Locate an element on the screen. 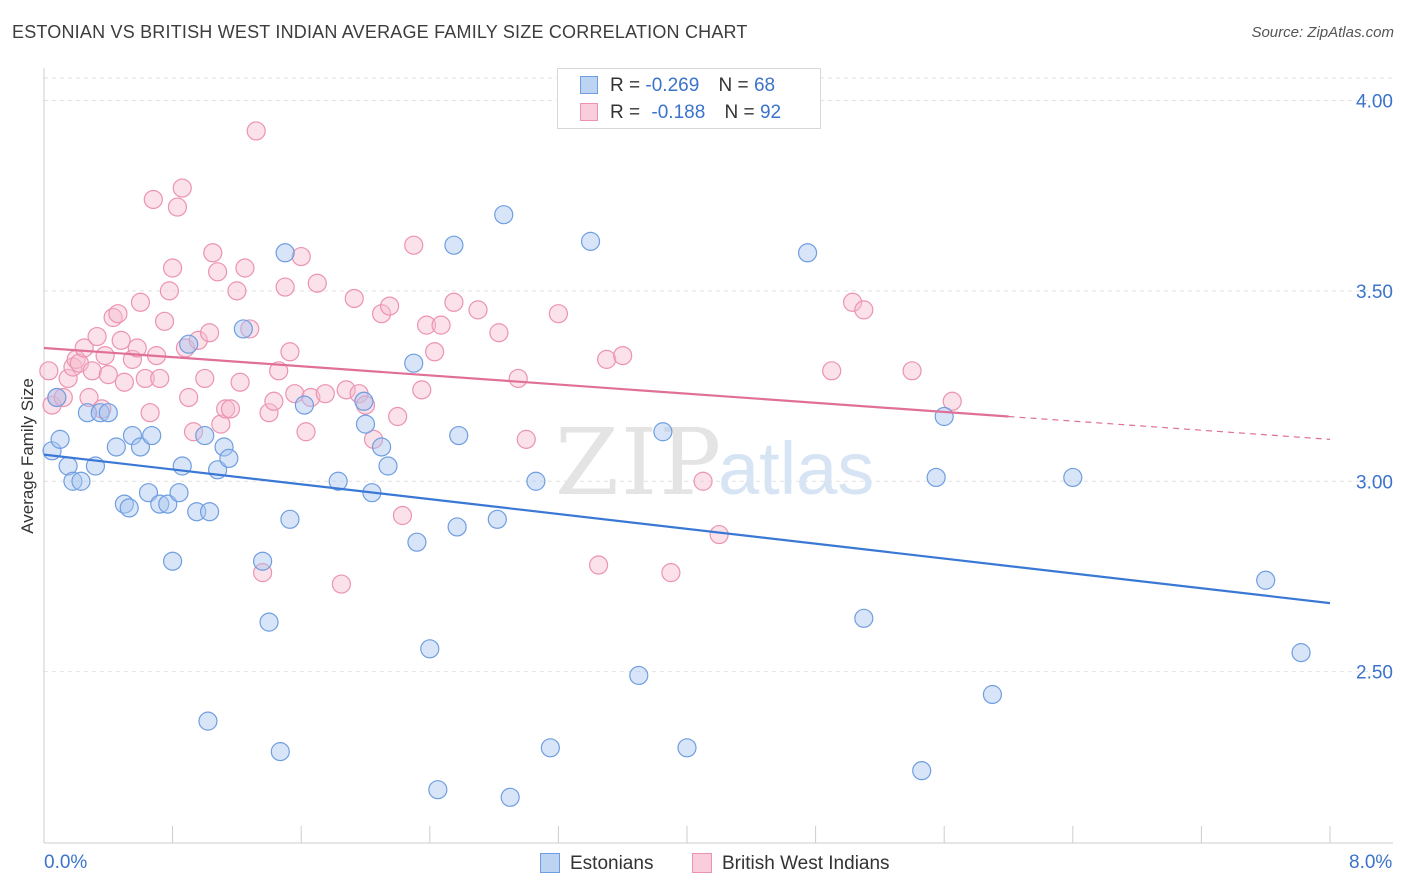 The width and height of the screenshot is (1406, 892). y-tick-label: 4.00 is located at coordinates (1374, 101).